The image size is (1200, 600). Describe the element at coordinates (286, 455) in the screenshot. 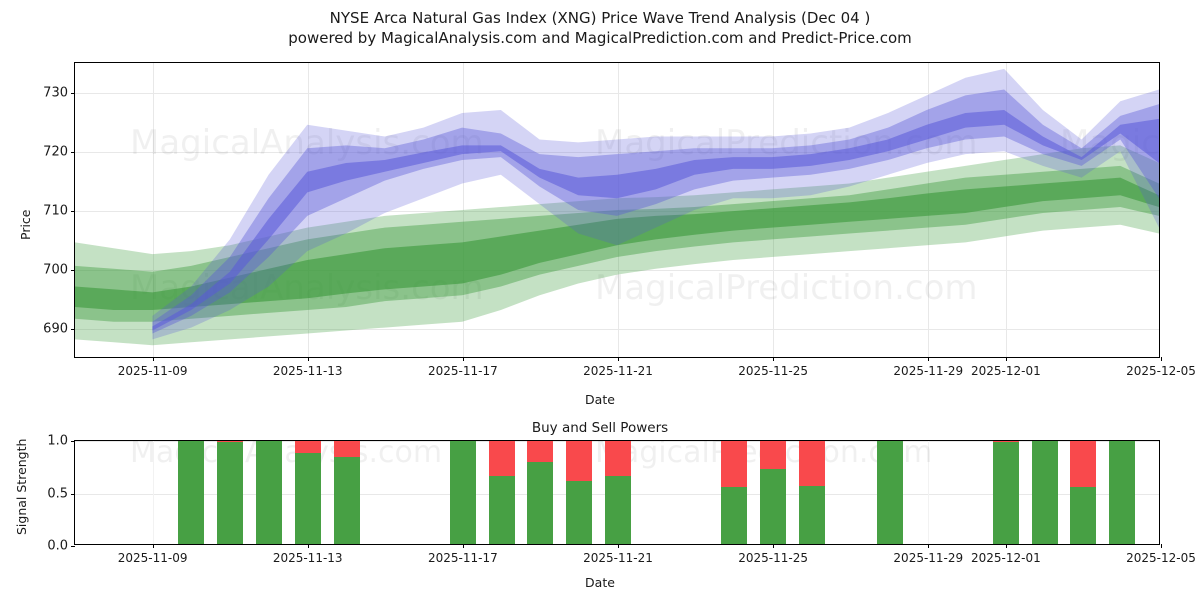

I see `watermark-text: MagicalAnalysis.com` at that location.